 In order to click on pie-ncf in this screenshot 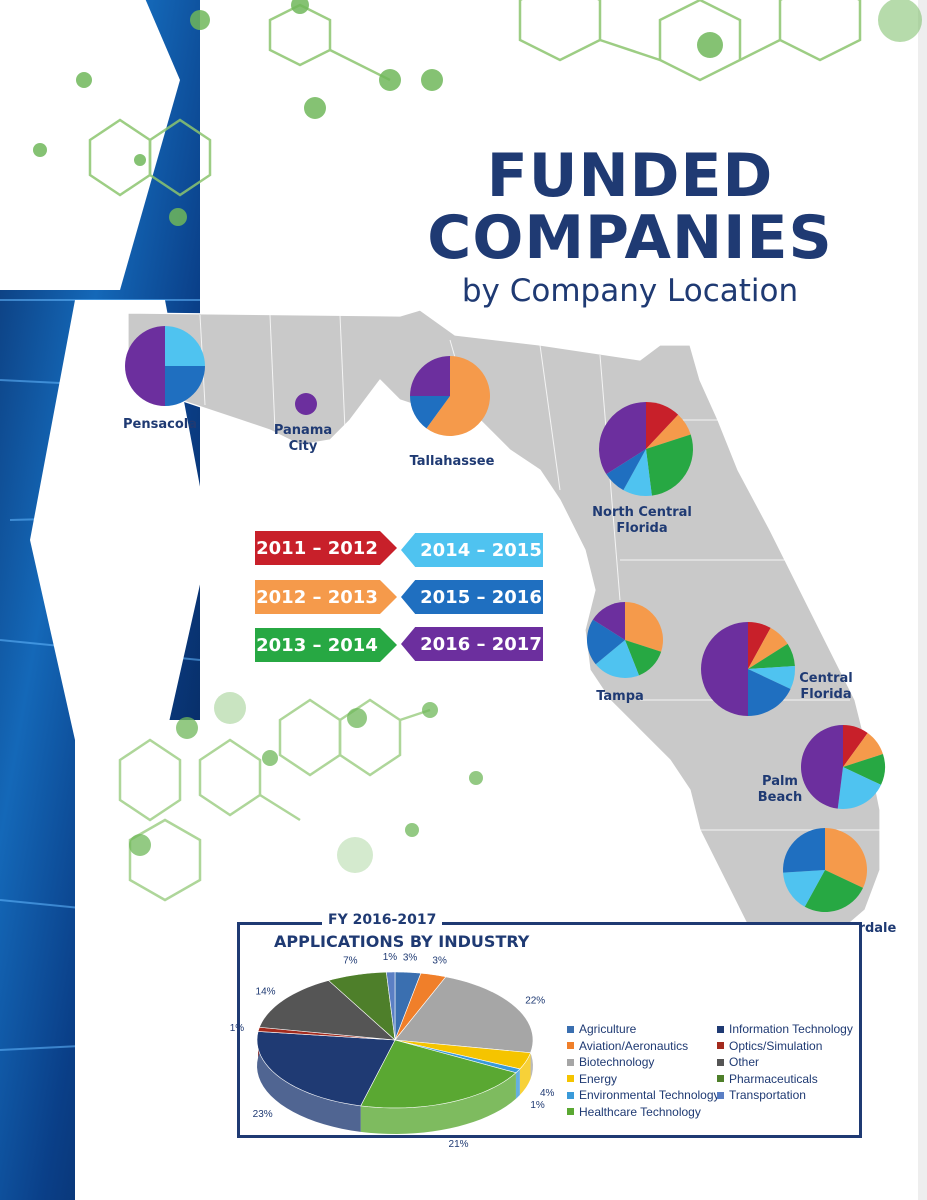, I will do `click(646, 449)`.